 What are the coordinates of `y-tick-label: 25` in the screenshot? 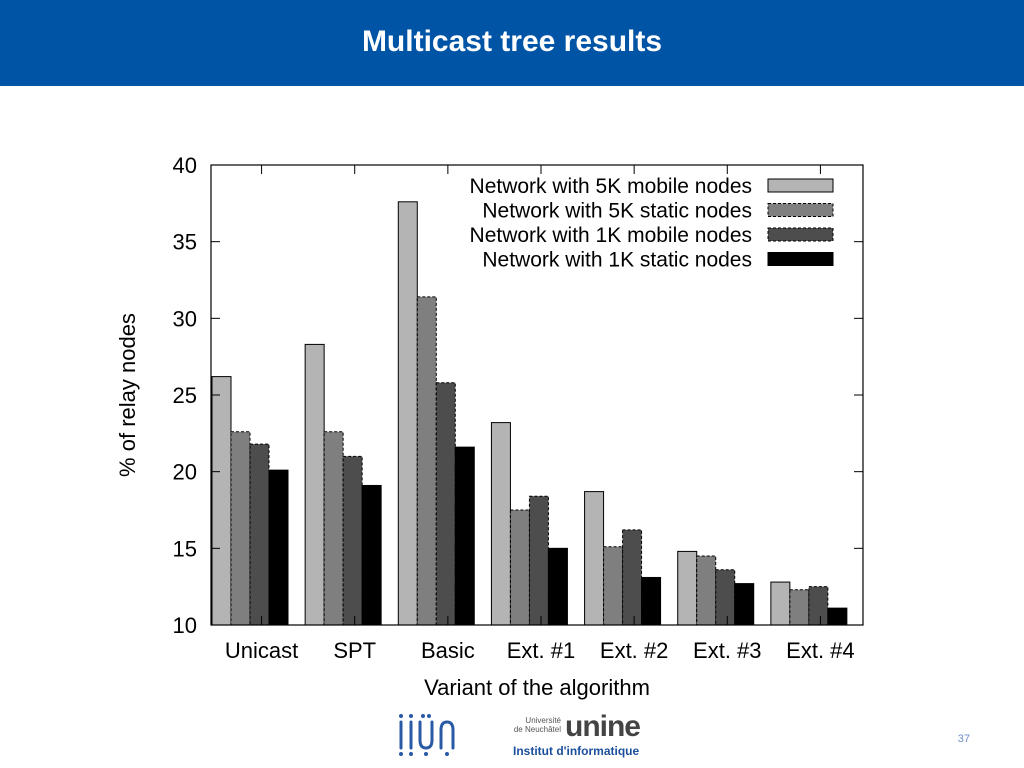 It's located at (185, 395).